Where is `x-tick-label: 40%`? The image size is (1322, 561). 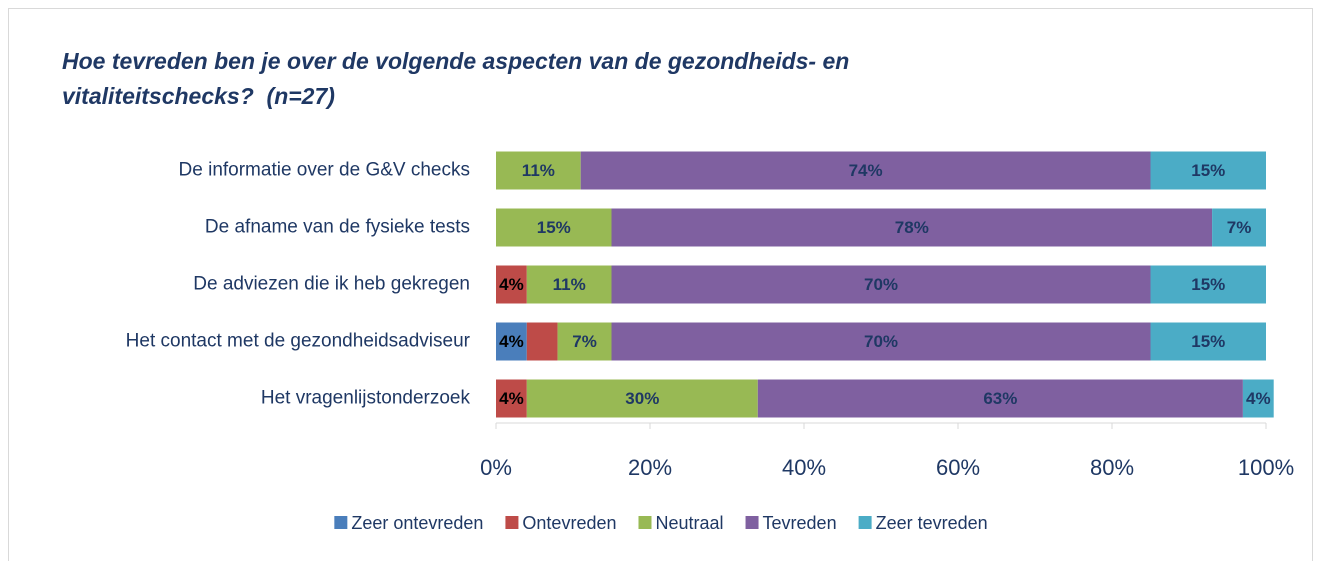
x-tick-label: 40% is located at coordinates (804, 467).